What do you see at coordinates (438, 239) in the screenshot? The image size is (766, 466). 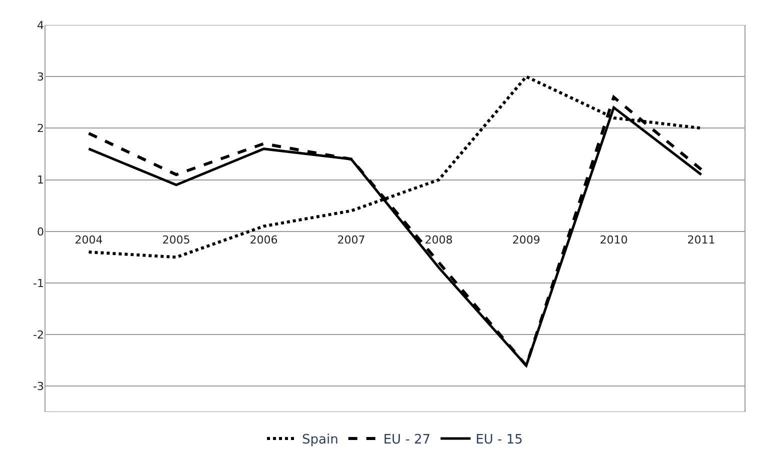 I see `x-tick-label: 2008` at bounding box center [438, 239].